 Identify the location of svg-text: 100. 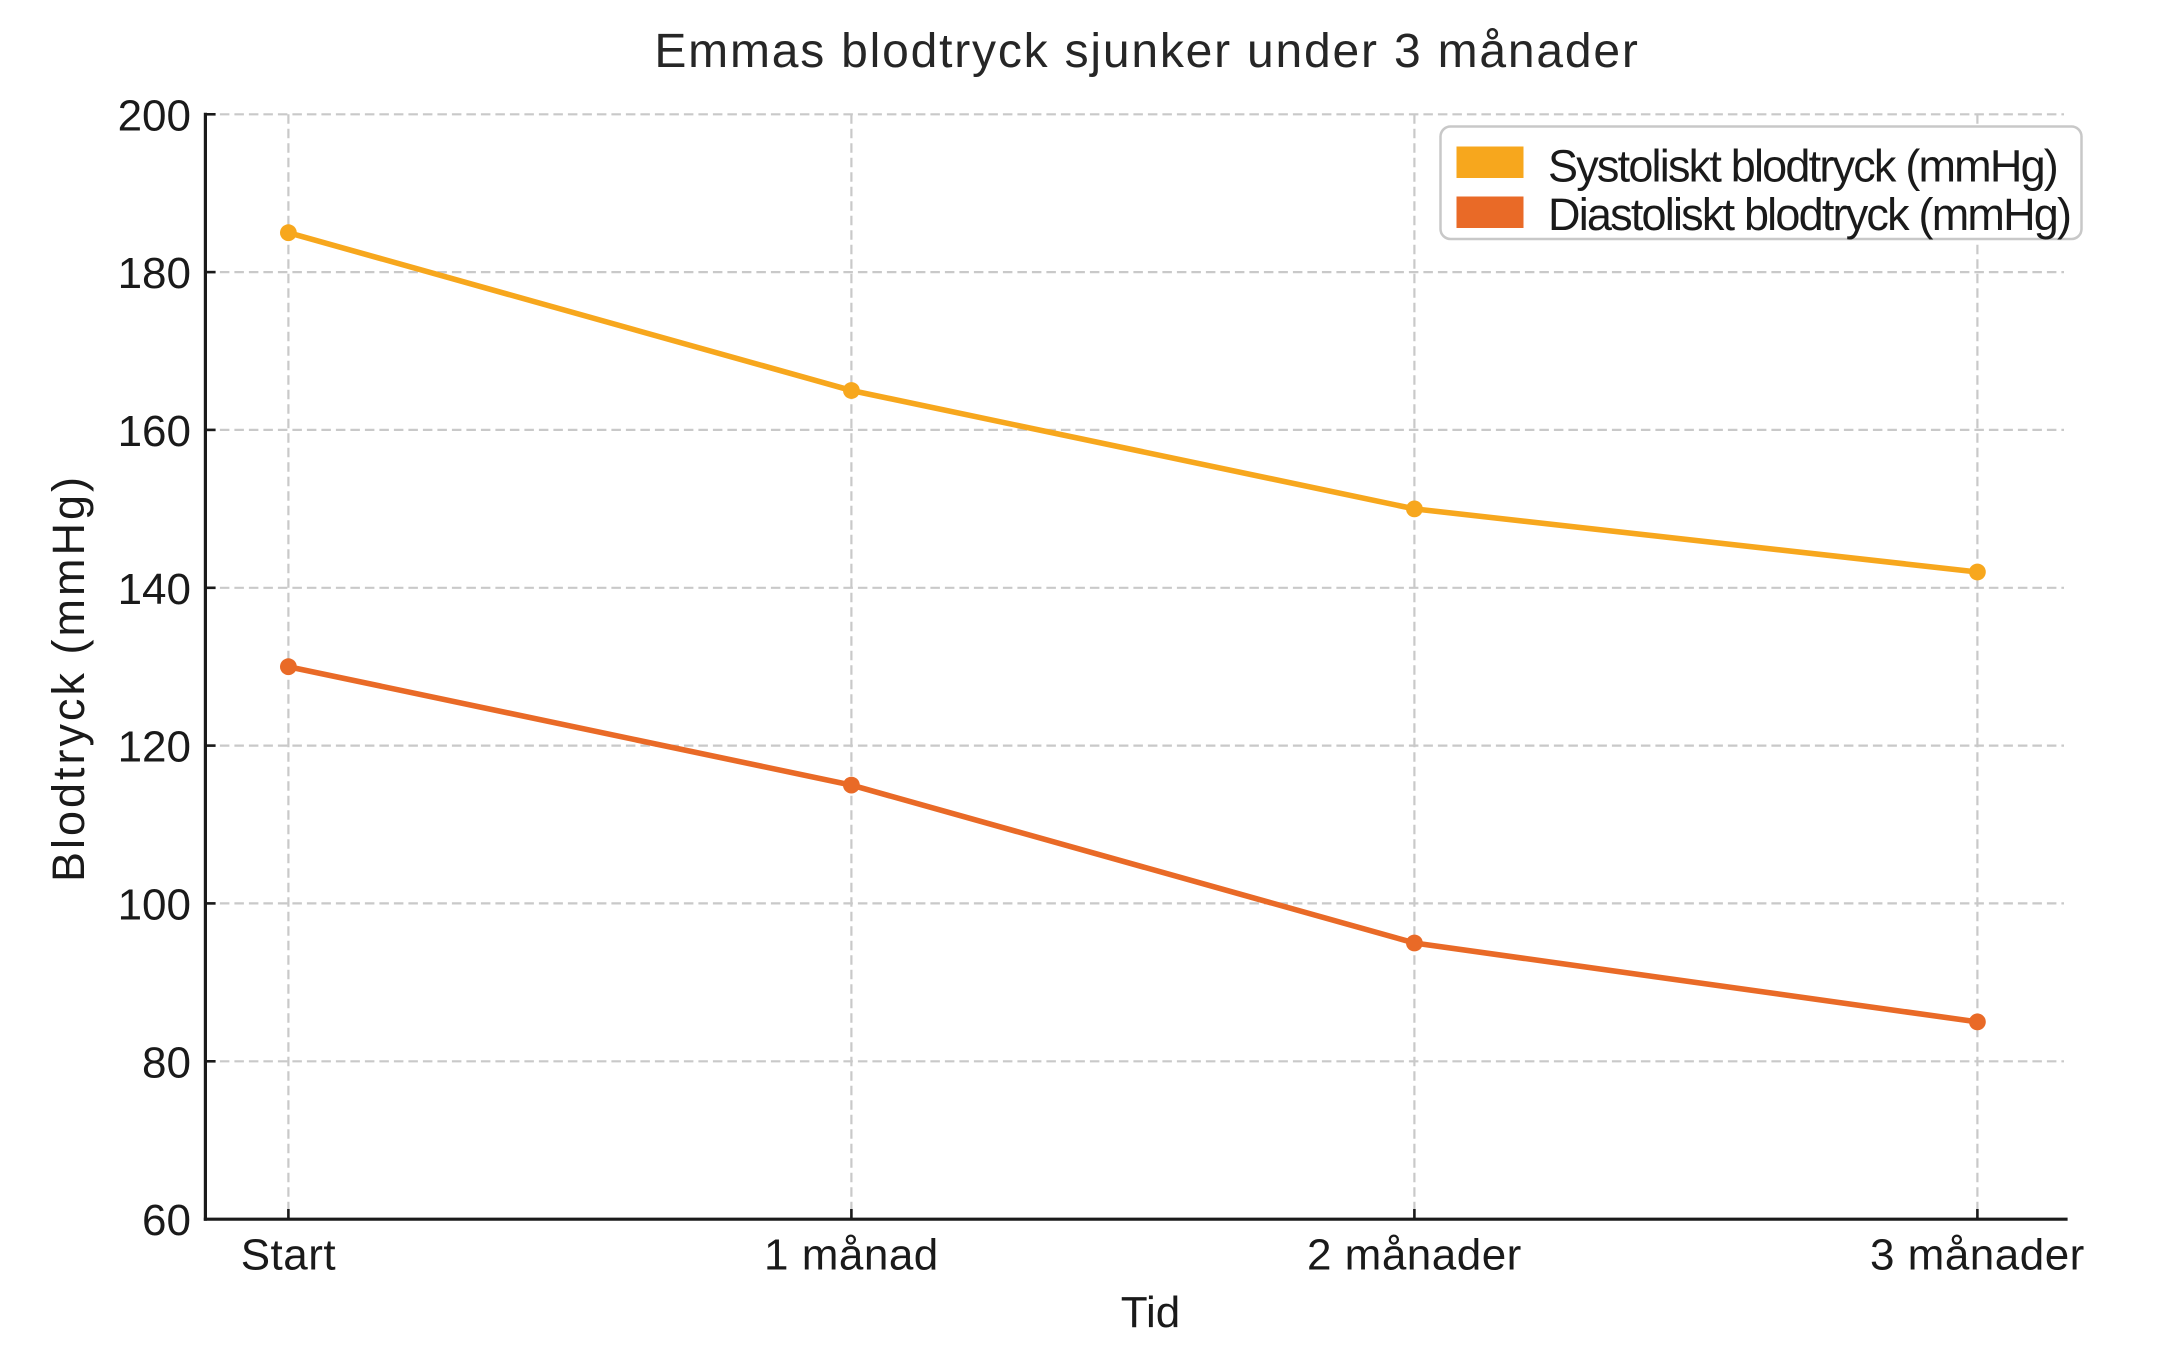
(154, 904).